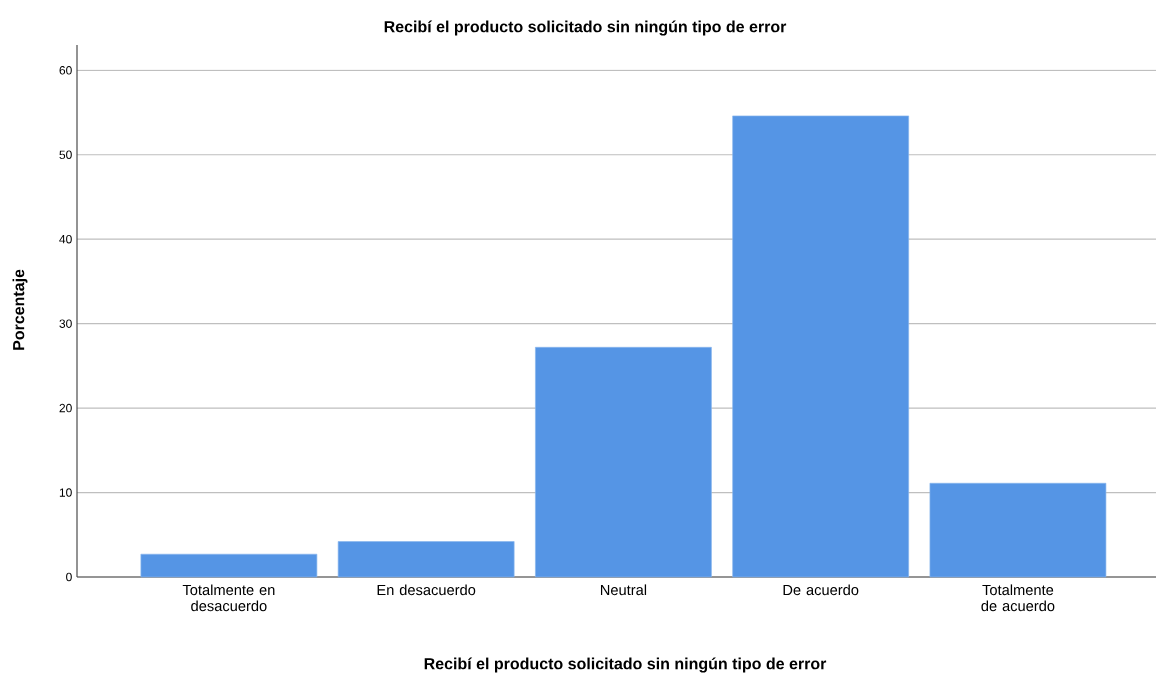 The image size is (1156, 678). What do you see at coordinates (65, 408) in the screenshot?
I see `y-tick-label: 20` at bounding box center [65, 408].